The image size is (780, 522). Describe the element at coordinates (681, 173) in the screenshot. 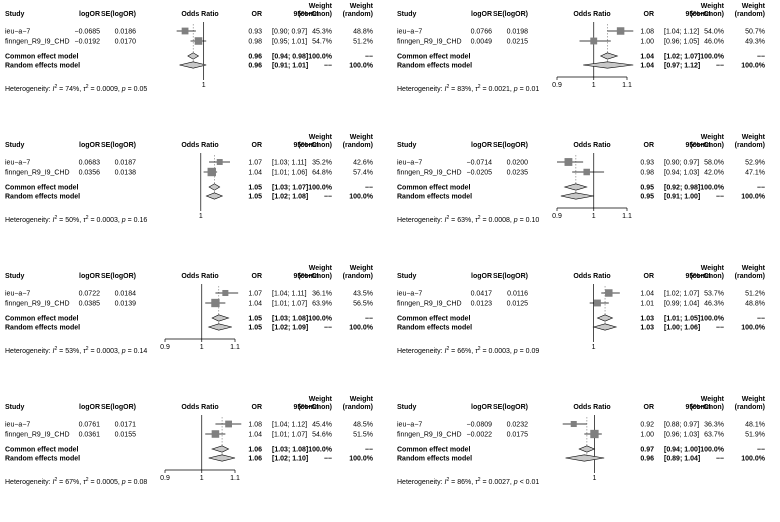

I see `study-ci: [0.94; 1.03]` at that location.